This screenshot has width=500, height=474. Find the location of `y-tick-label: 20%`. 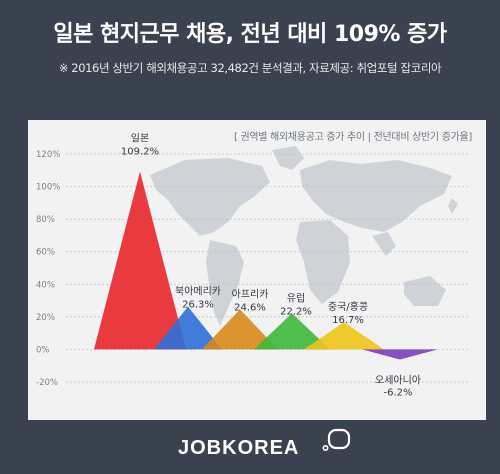

y-tick-label: 20% is located at coordinates (45, 318).